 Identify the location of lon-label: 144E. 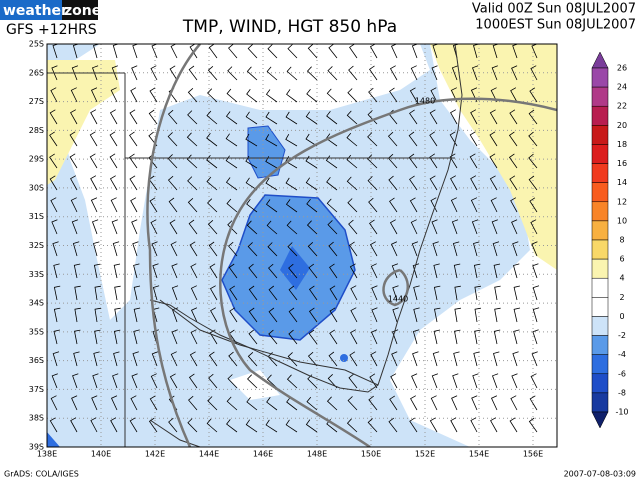
(209, 454).